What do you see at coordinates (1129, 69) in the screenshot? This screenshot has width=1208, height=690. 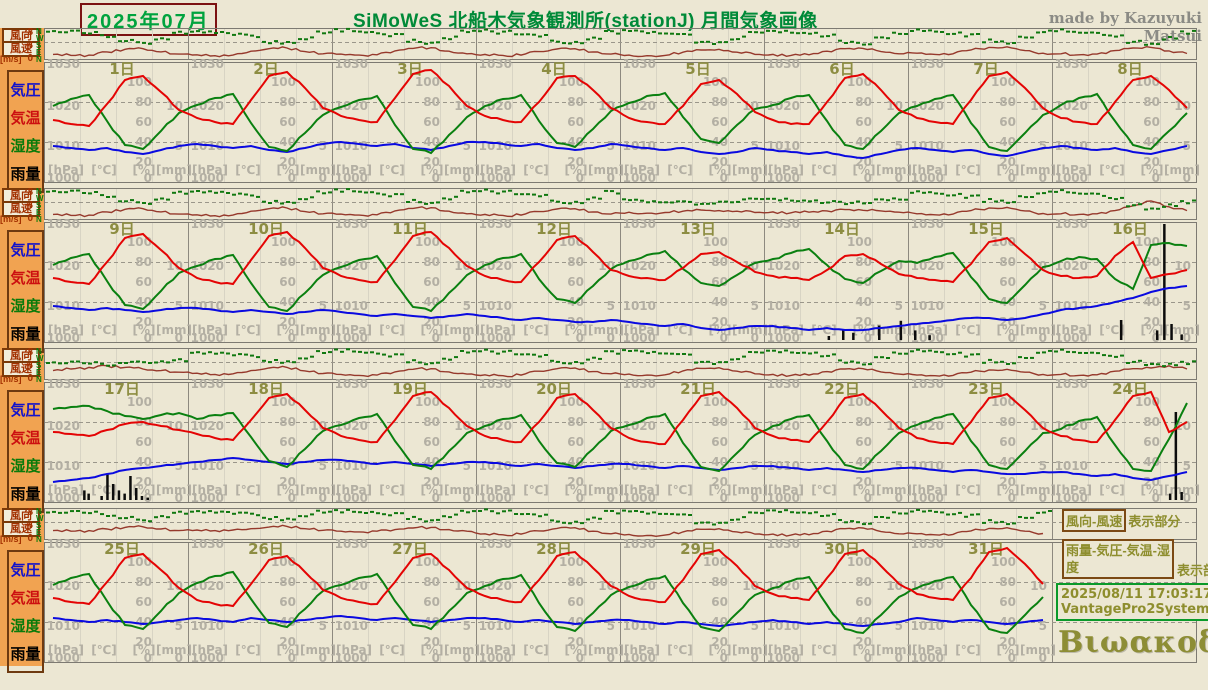 I see `day-label: 8日` at bounding box center [1129, 69].